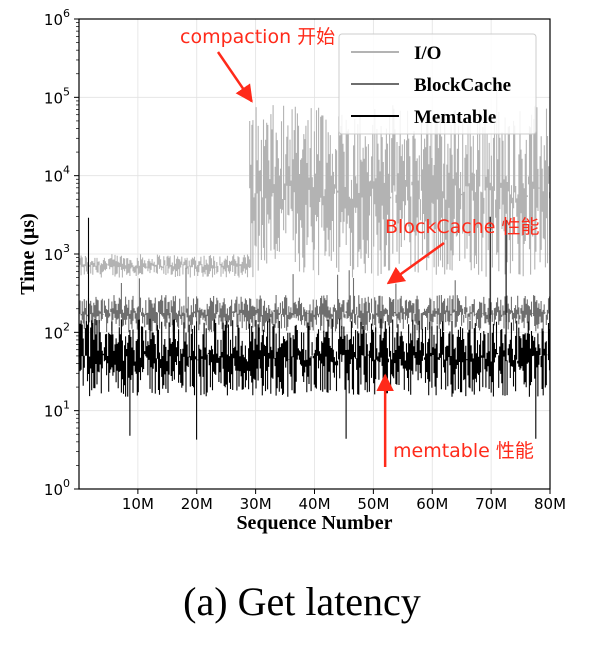 The width and height of the screenshot is (604, 652). What do you see at coordinates (302, 601) in the screenshot?
I see `figure-caption: (a) Get latency` at bounding box center [302, 601].